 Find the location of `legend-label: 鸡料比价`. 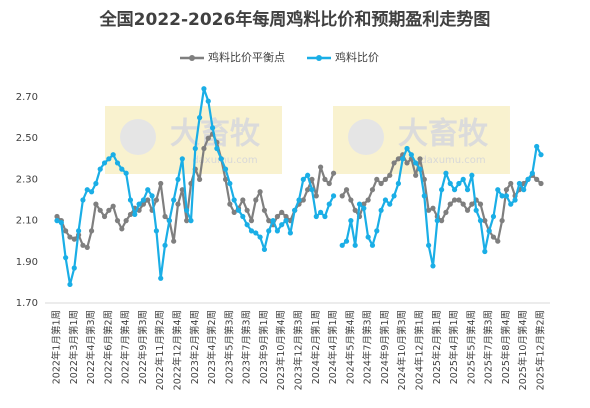

legend-label: 鸡料比价 is located at coordinates (357, 57).